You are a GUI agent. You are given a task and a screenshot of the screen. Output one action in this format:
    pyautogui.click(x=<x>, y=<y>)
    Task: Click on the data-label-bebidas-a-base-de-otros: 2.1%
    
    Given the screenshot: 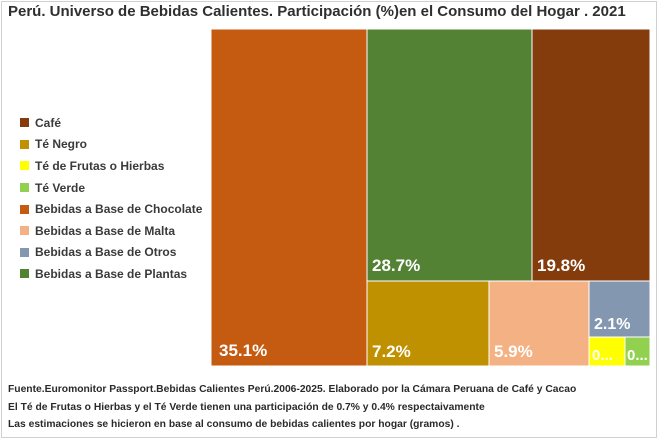 What is the action you would take?
    pyautogui.click(x=612, y=324)
    